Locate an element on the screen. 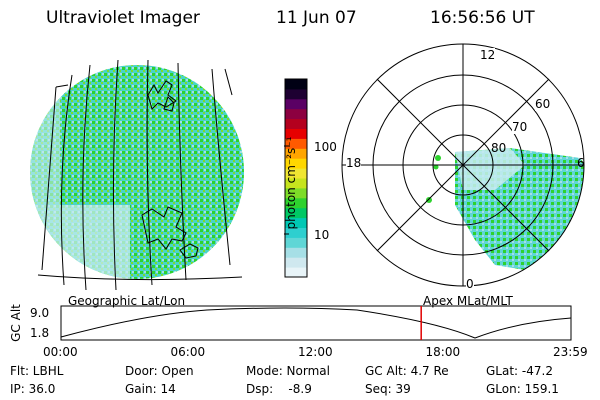 The width and height of the screenshot is (600, 400). orbit-y-axis-label: GC Alt is located at coordinates (16, 323).